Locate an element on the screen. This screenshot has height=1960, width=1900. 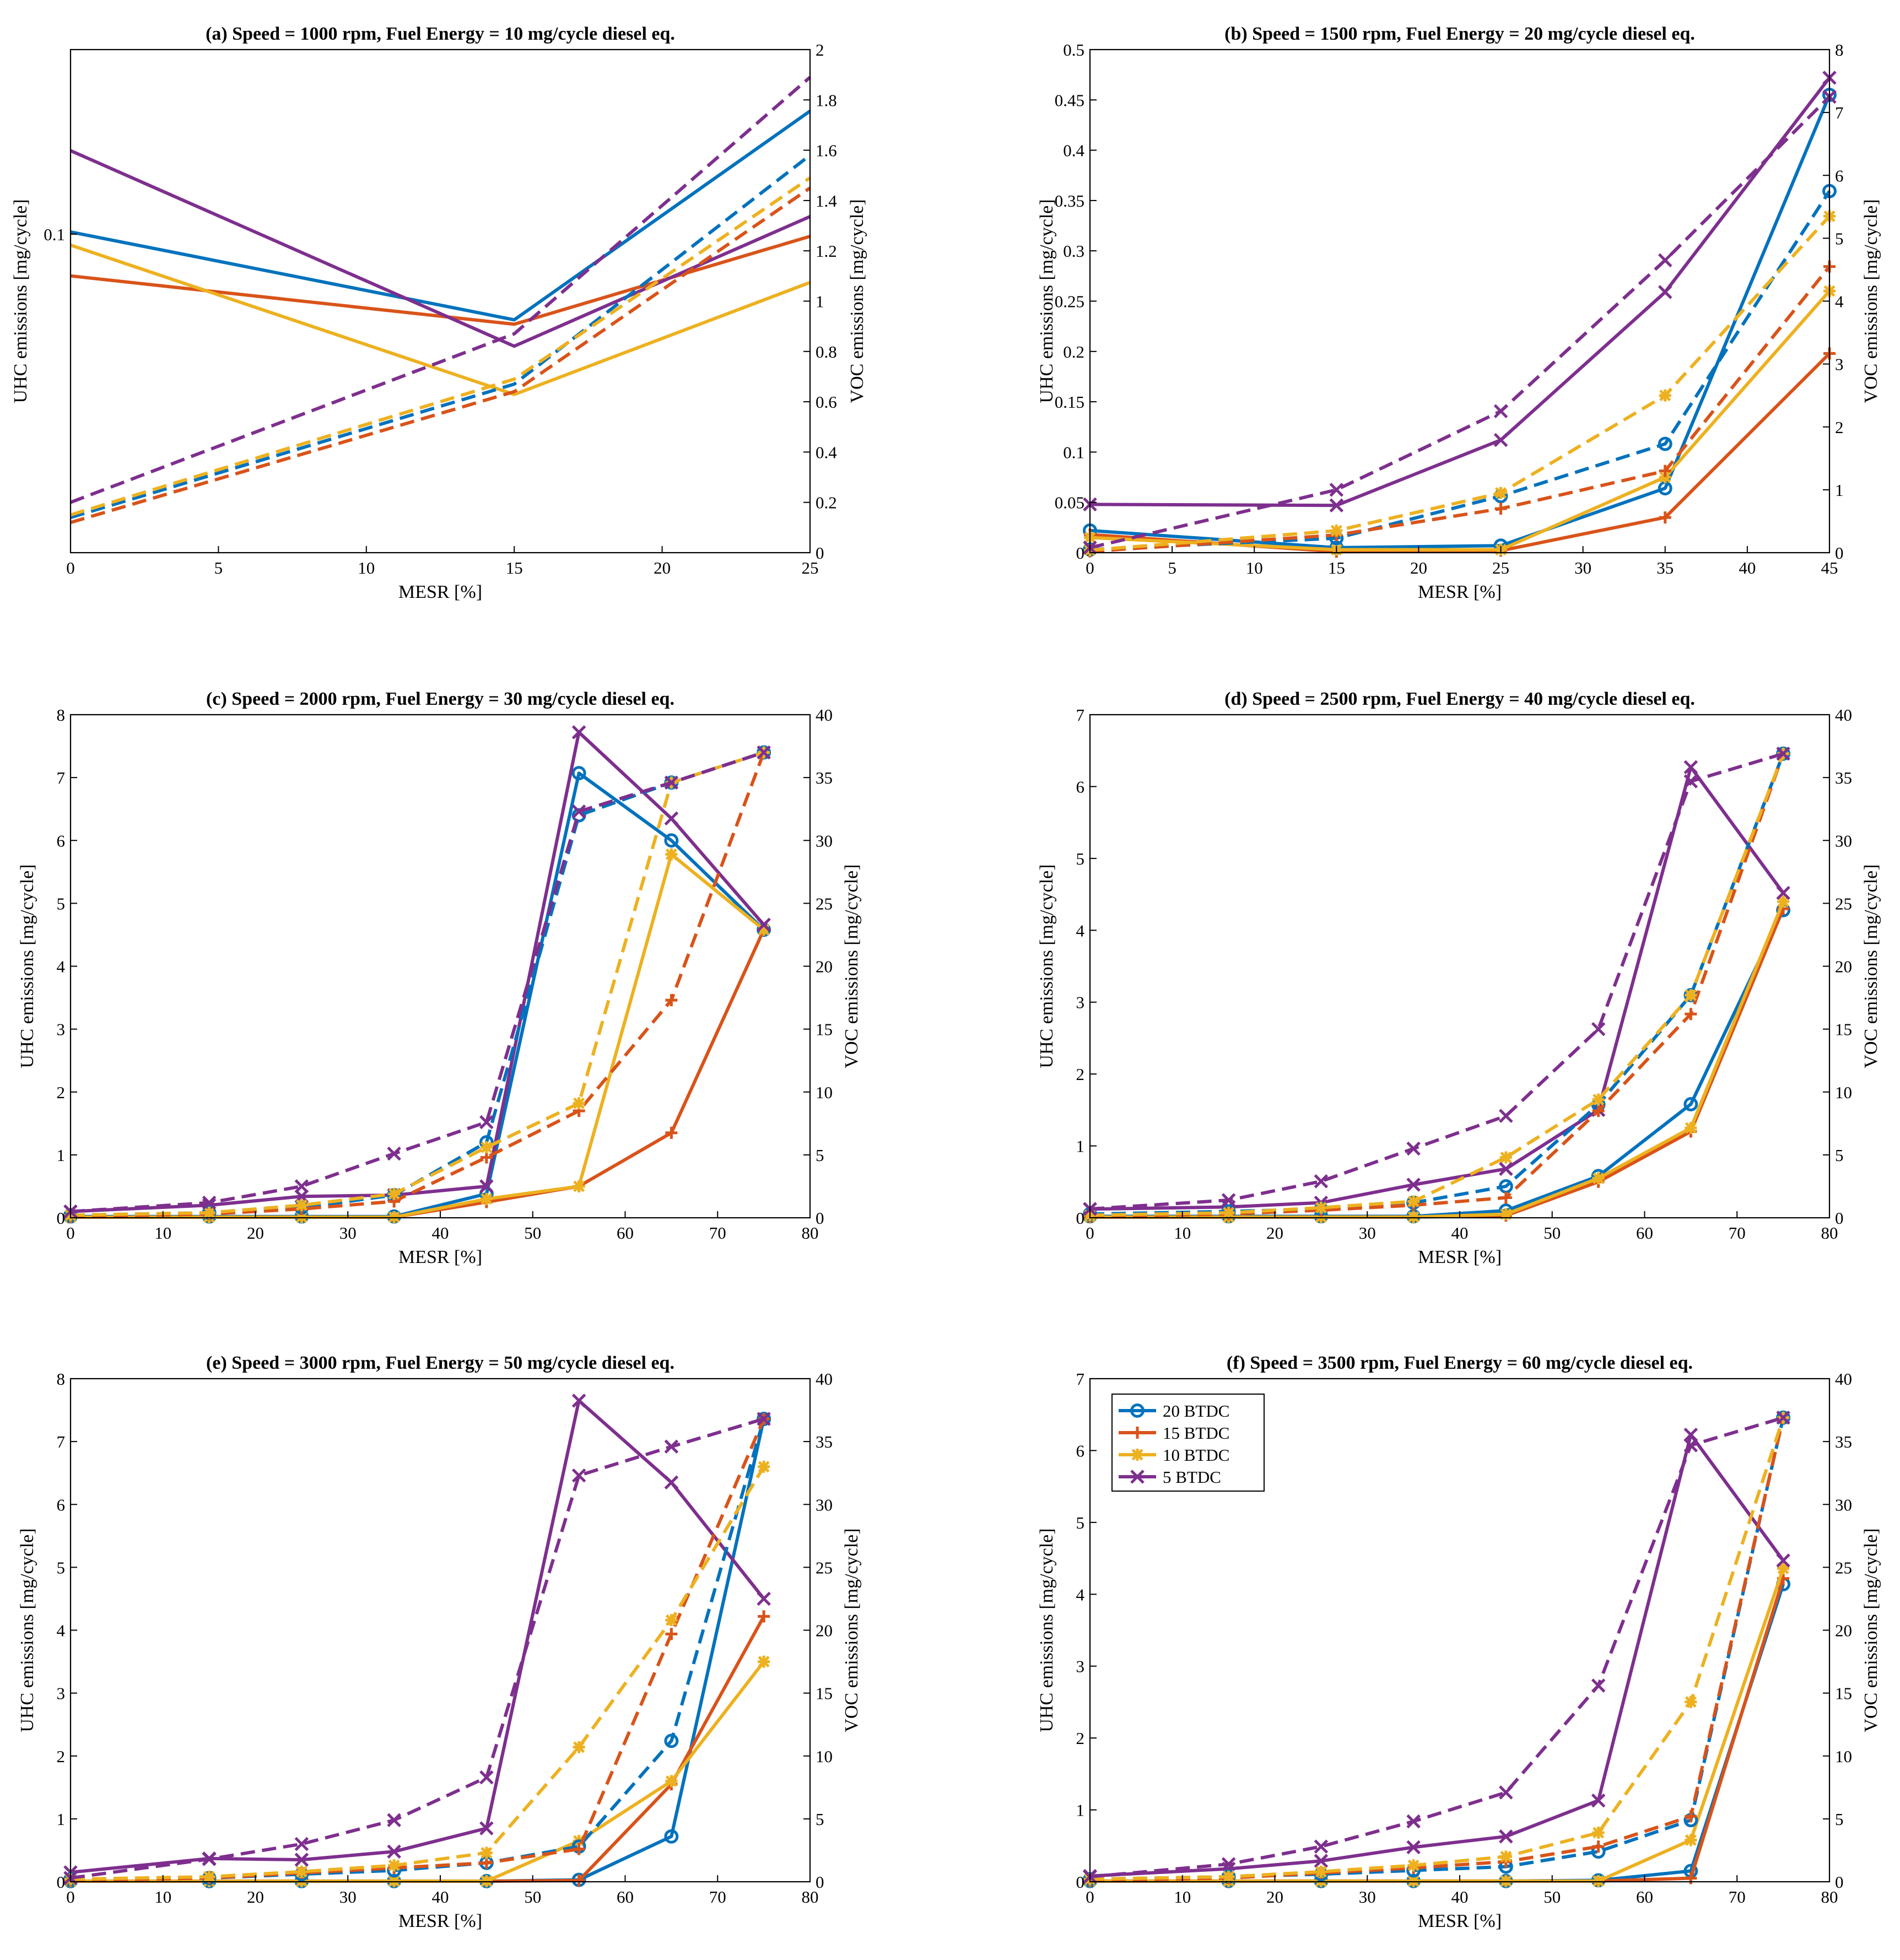
panel-e-uhc-series-5-btdc-point-3-shape is located at coordinates (394, 1851).